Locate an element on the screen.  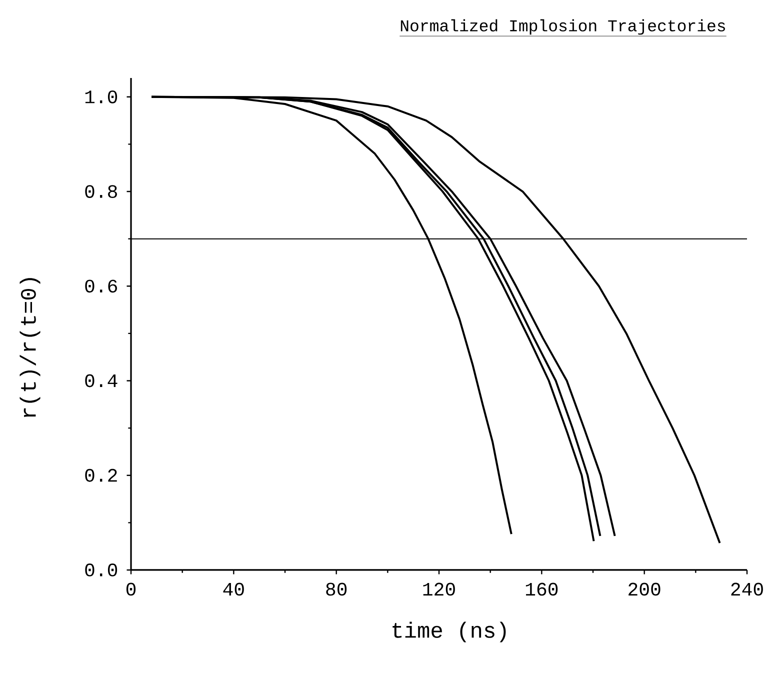
y-tick-label: 0.0 is located at coordinates (101, 570).